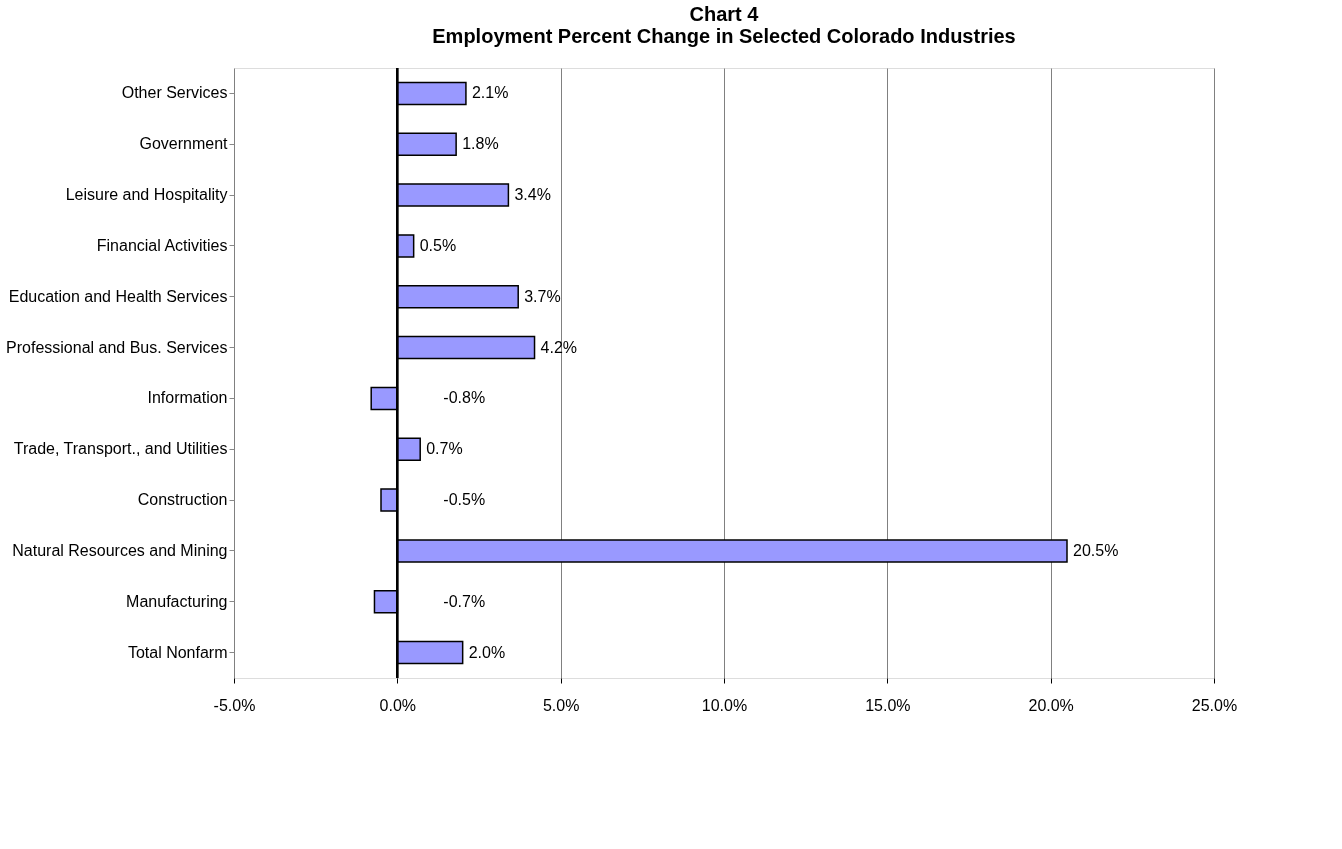  Describe the element at coordinates (438, 245) in the screenshot. I see `data-label: 0.5%` at that location.